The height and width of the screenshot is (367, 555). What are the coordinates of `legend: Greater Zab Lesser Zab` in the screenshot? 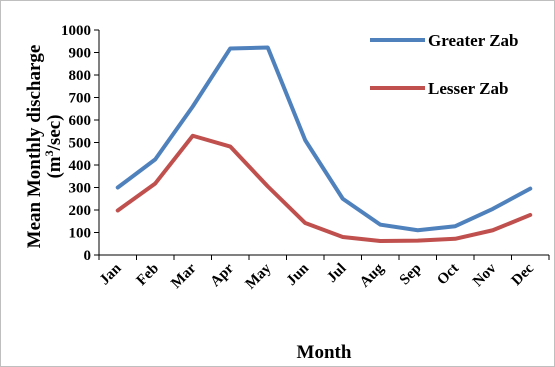 It's located at (444, 64).